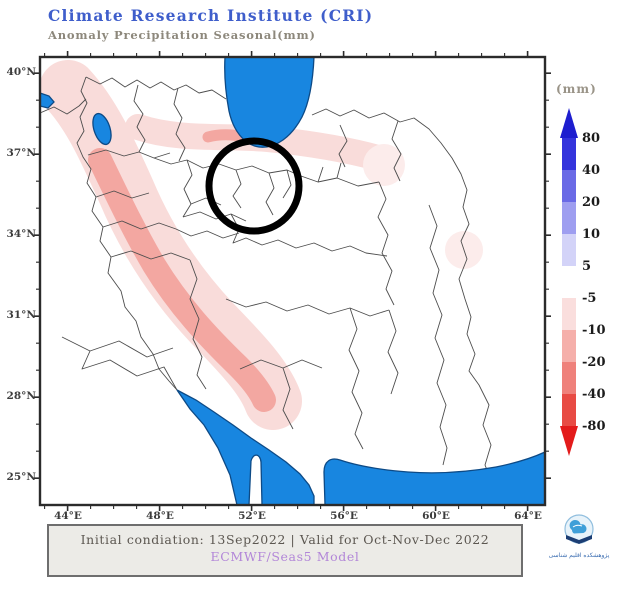  I want to click on lon-tick-label: 48°E, so click(160, 516).